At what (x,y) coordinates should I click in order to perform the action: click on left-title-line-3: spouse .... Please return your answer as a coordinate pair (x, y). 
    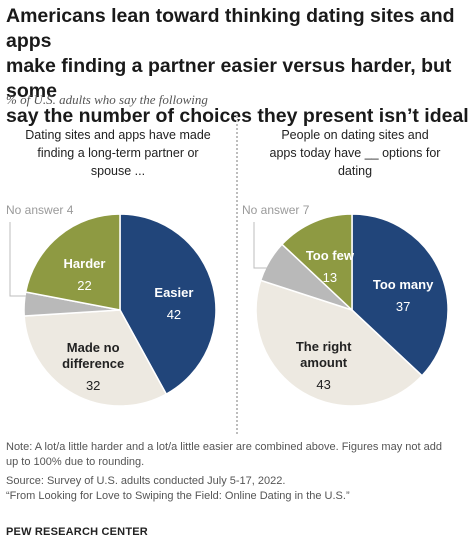
    Looking at the image, I should click on (118, 171).